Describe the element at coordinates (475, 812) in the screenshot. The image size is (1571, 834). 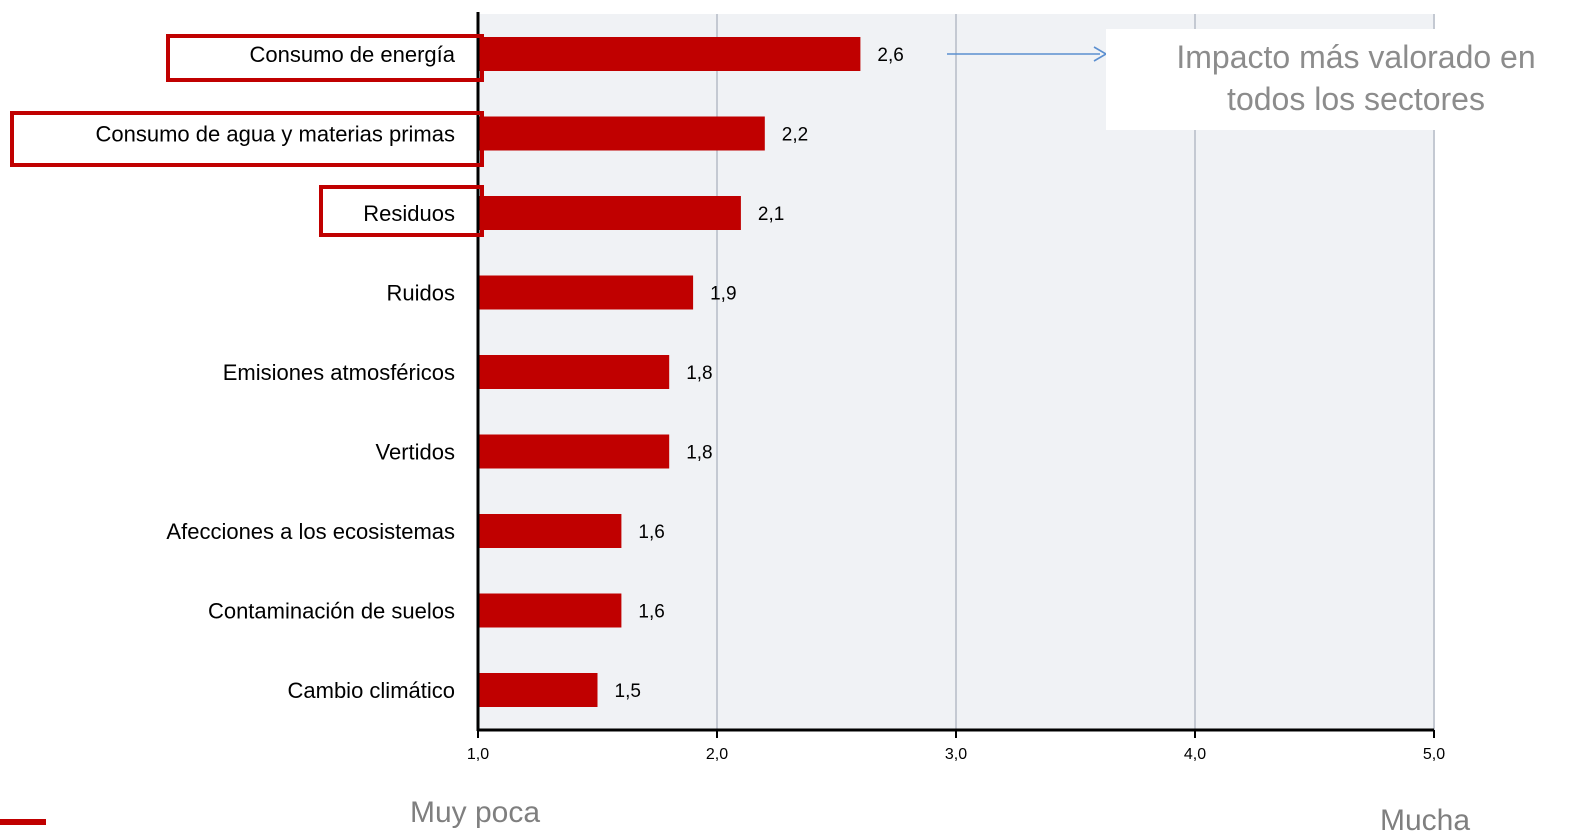
I see `scale-low-label: Muy poca` at that location.